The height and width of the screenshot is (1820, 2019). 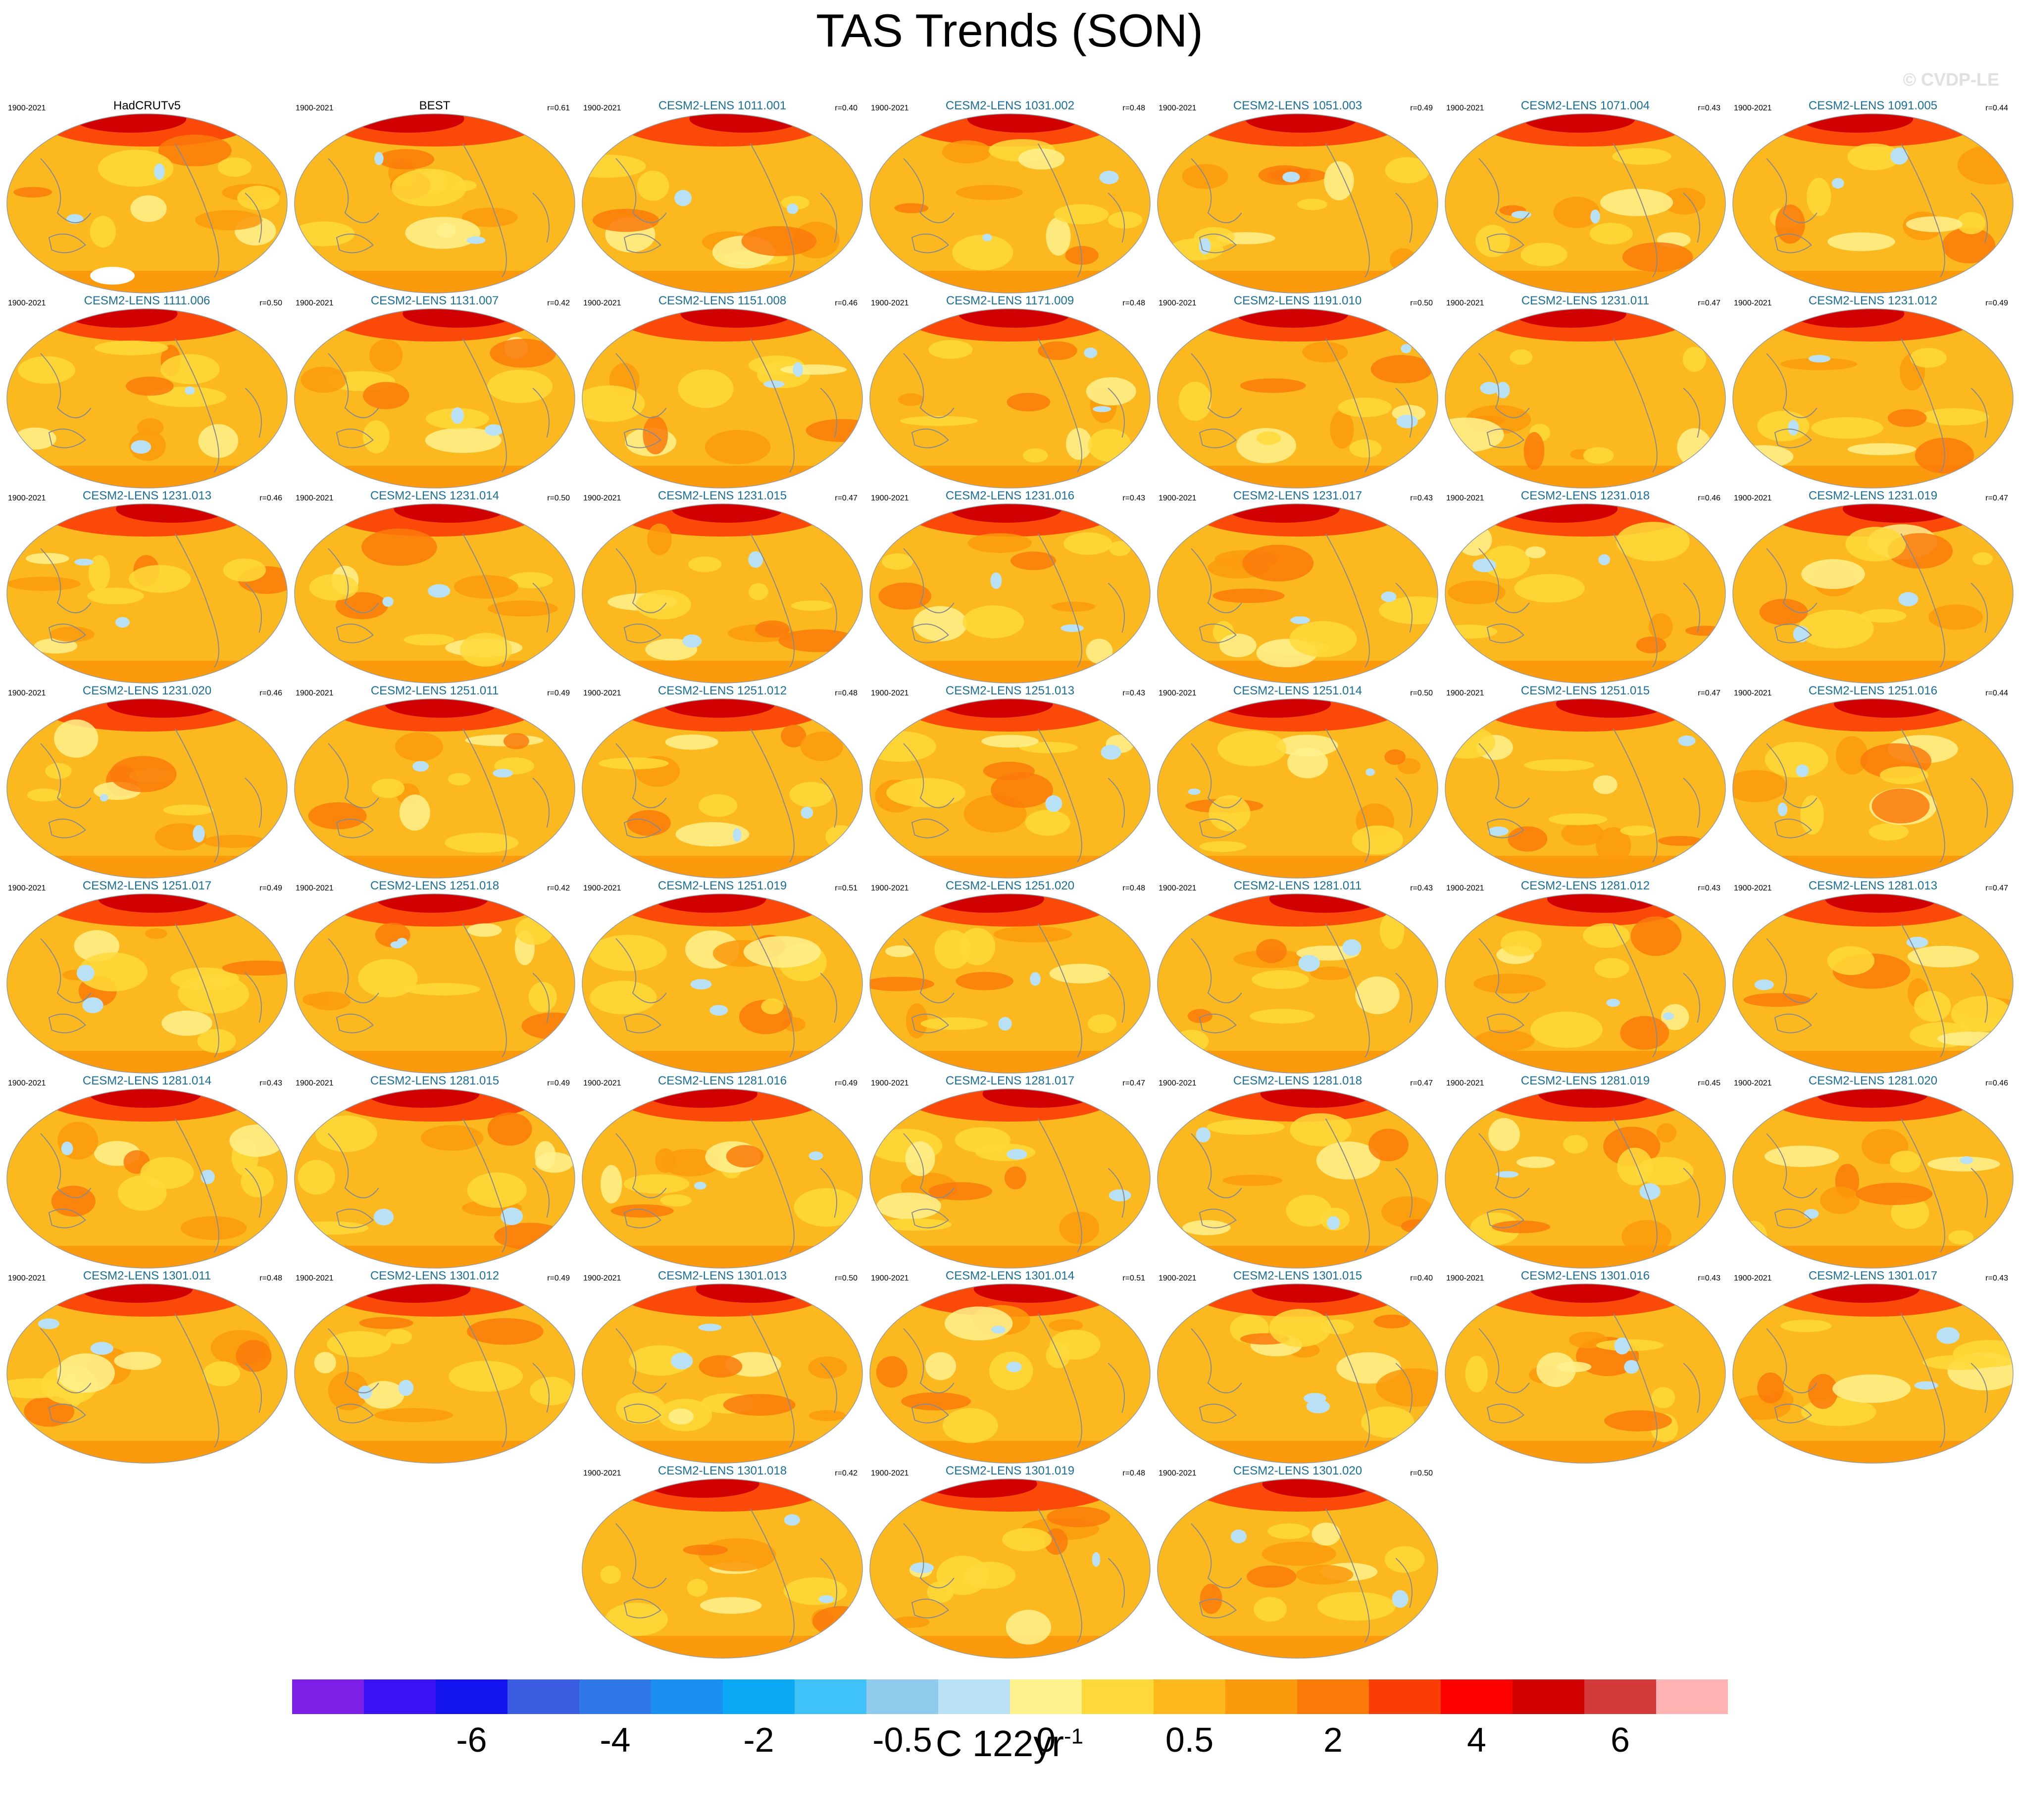 What do you see at coordinates (435, 885) in the screenshot?
I see `panel-title: CESM2-LENS 1251.018` at bounding box center [435, 885].